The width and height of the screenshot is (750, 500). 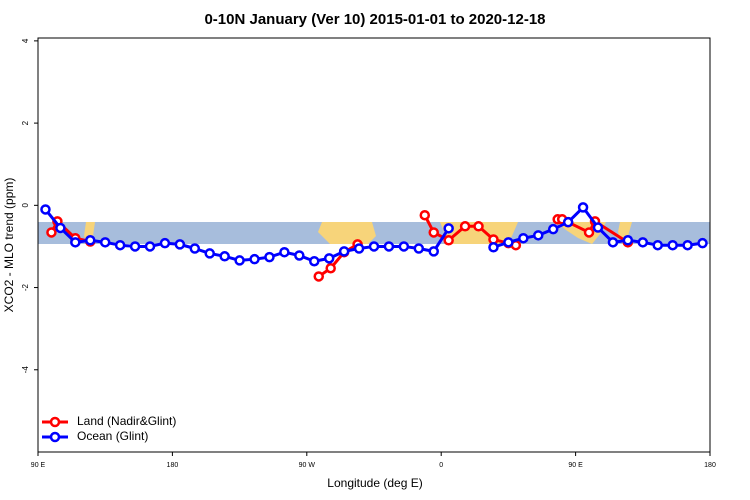 What do you see at coordinates (307, 465) in the screenshot?
I see `x-tick-label: 90 W` at bounding box center [307, 465].